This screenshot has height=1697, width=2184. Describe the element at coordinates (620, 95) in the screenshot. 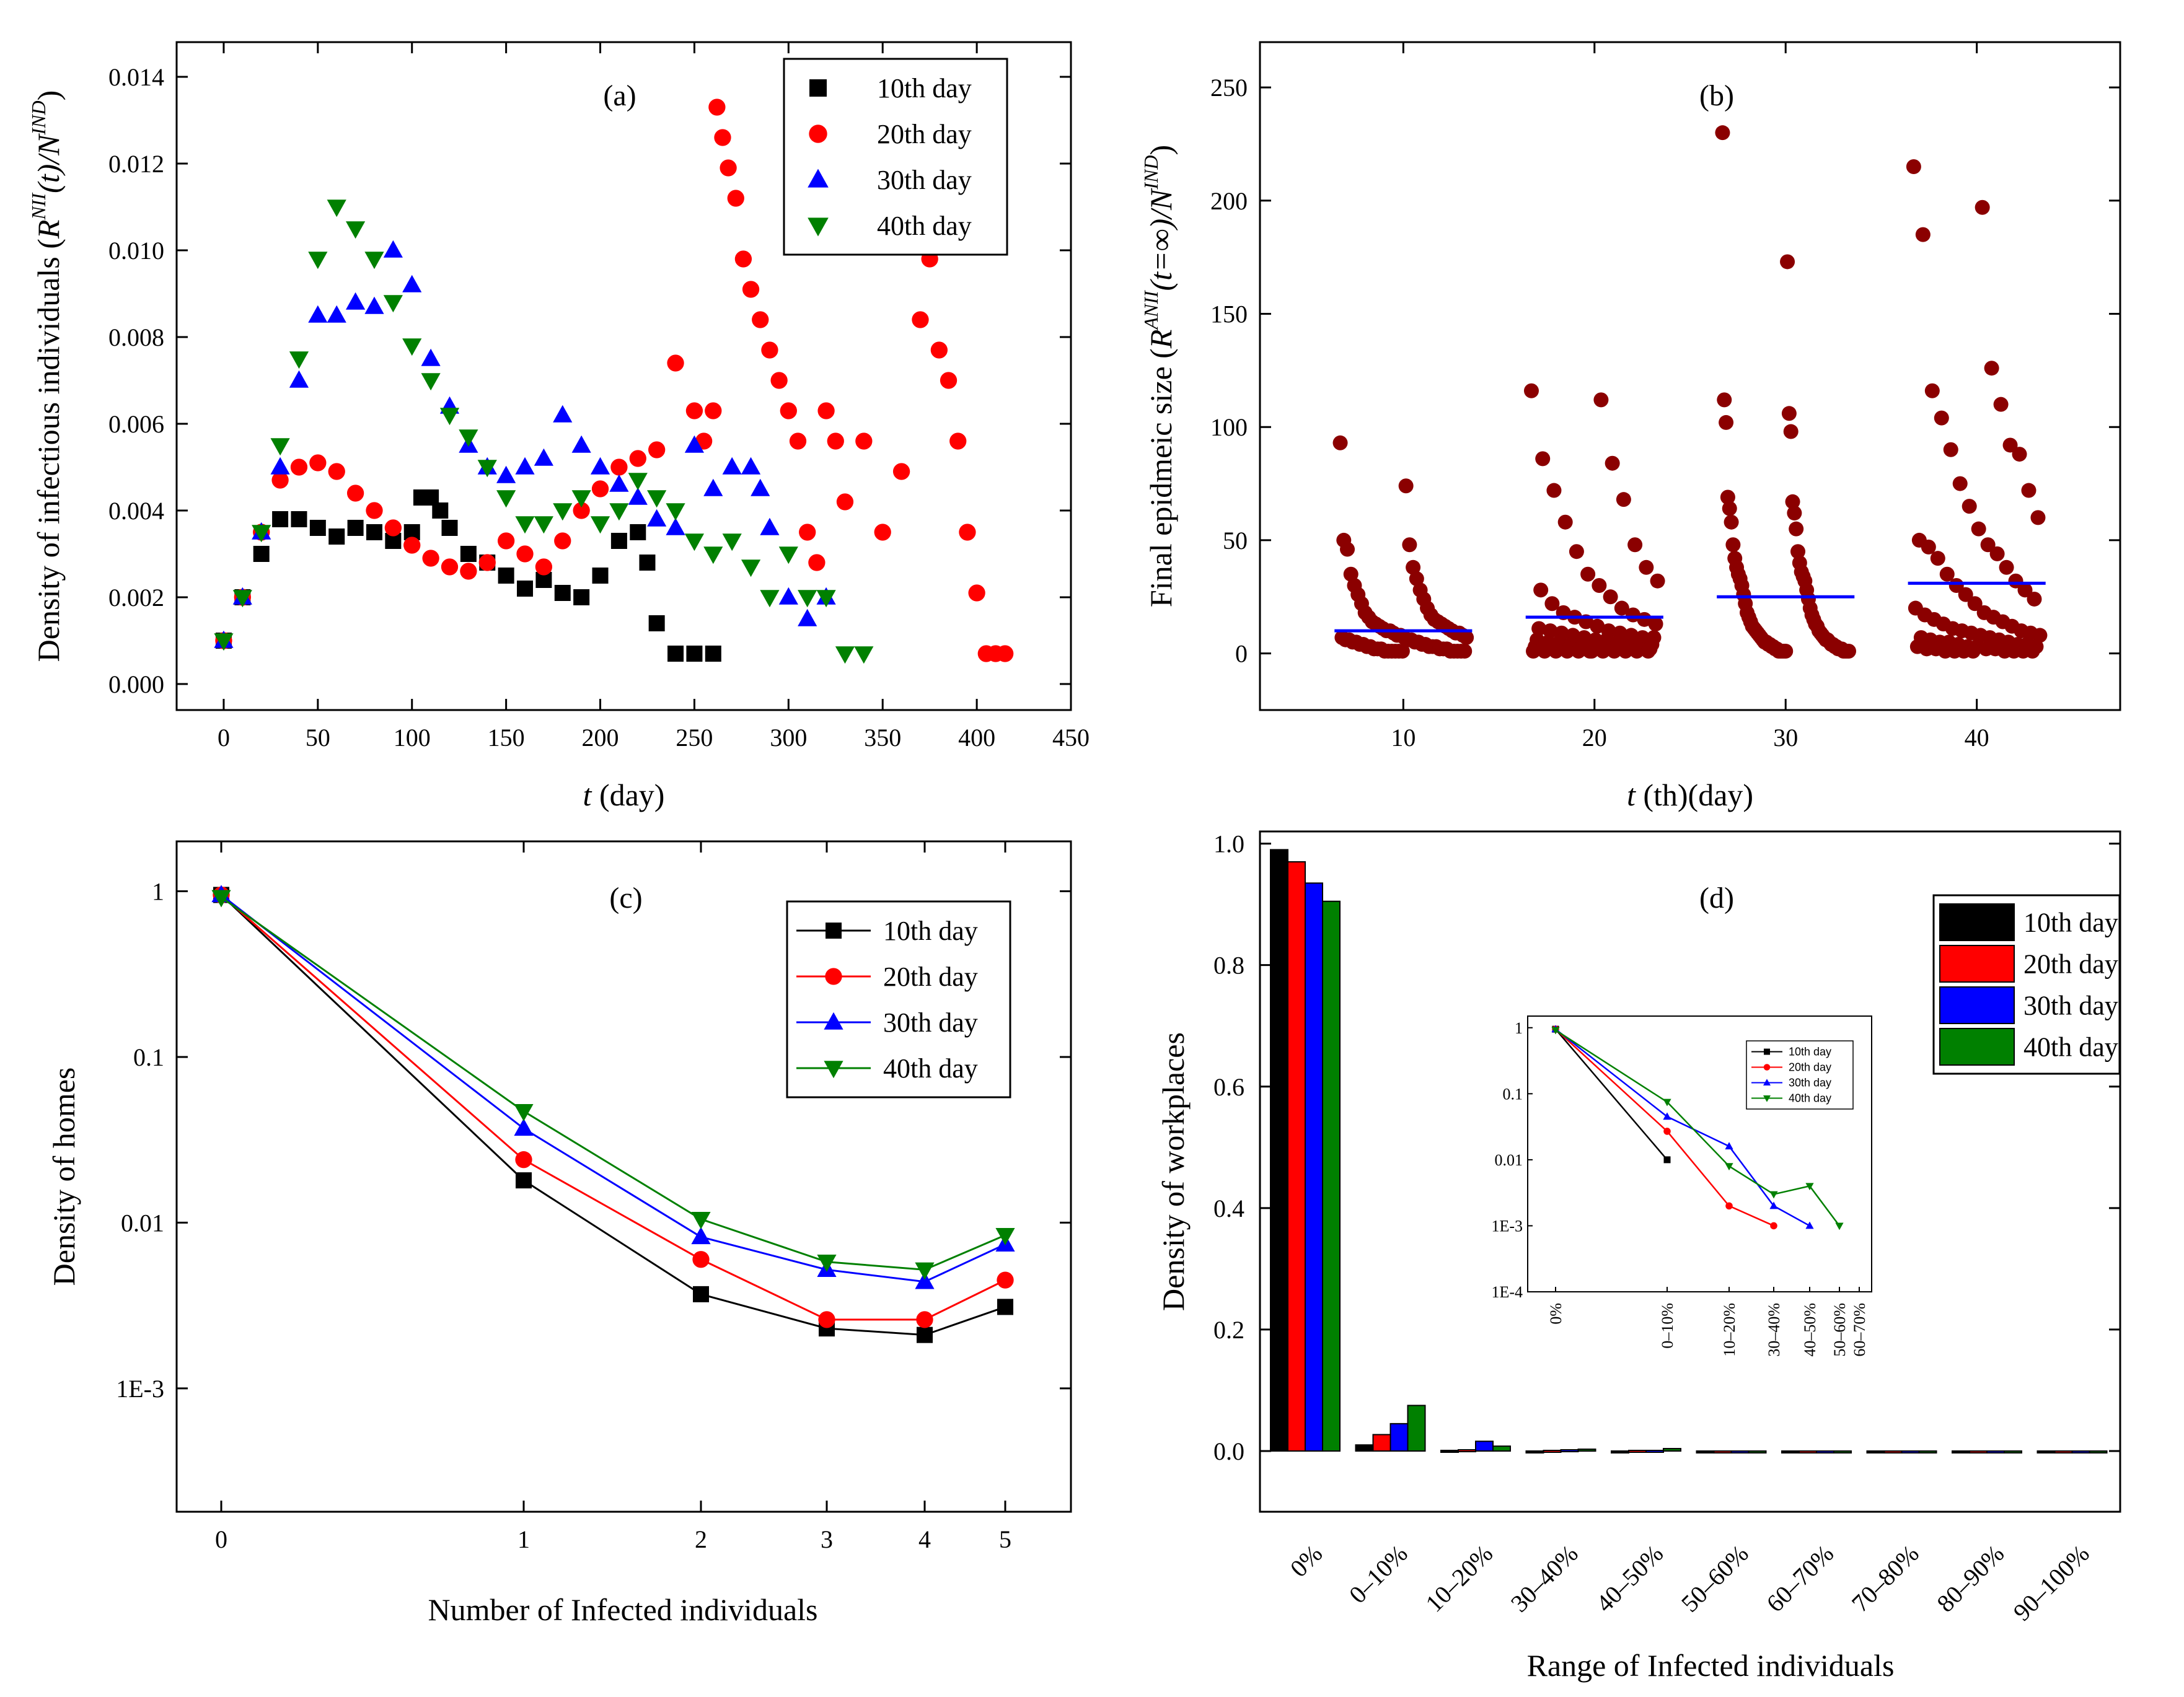

I see `panel-label: (a)` at that location.